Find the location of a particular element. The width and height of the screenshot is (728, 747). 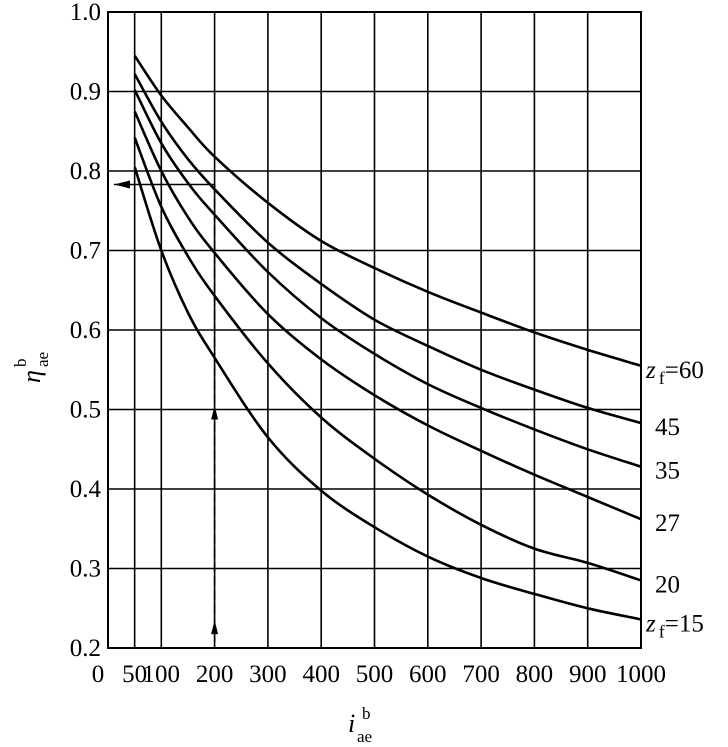

series-label: z f=15 is located at coordinates (674, 625).